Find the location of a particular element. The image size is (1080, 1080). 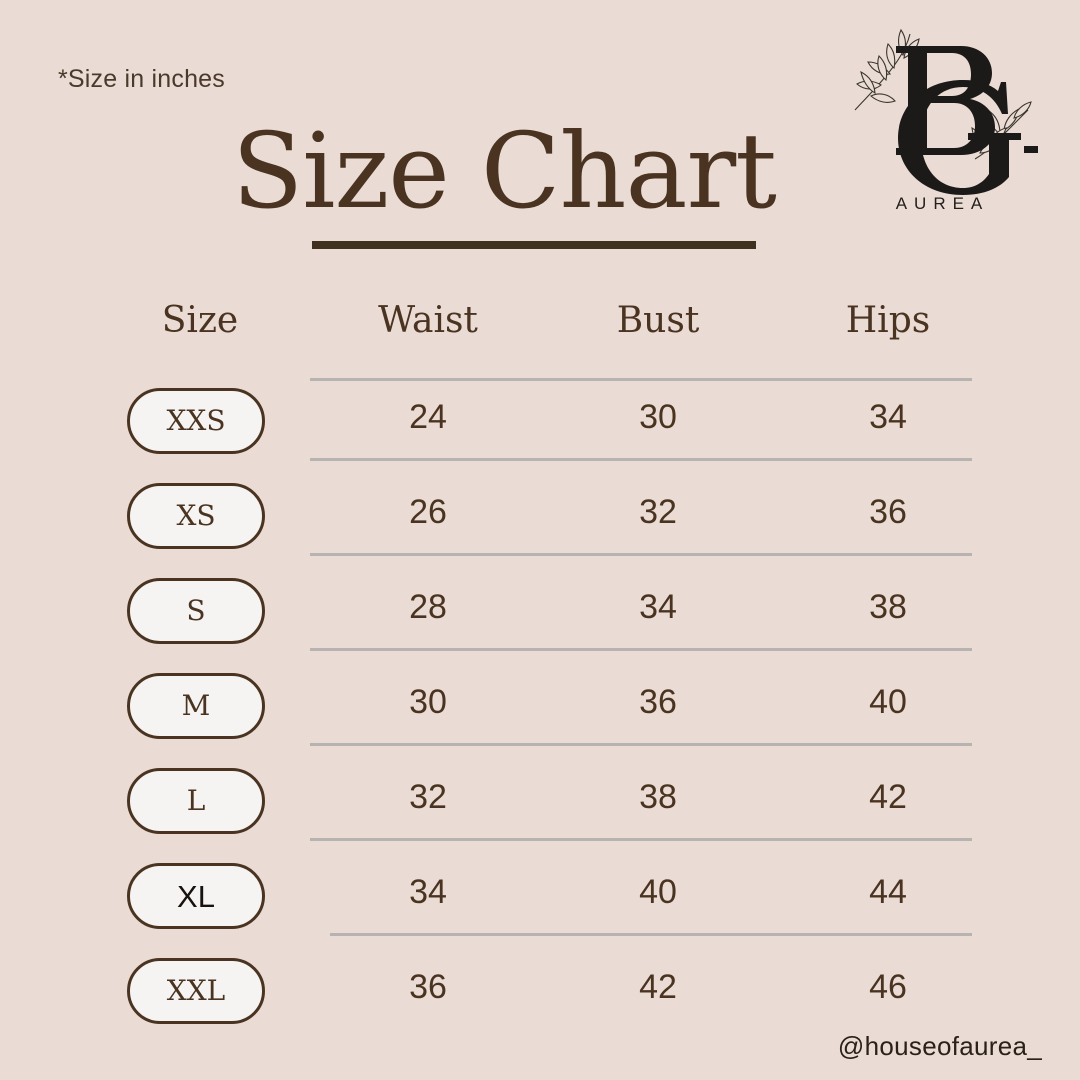

size-badge-xxl: XXL is located at coordinates (196, 991).